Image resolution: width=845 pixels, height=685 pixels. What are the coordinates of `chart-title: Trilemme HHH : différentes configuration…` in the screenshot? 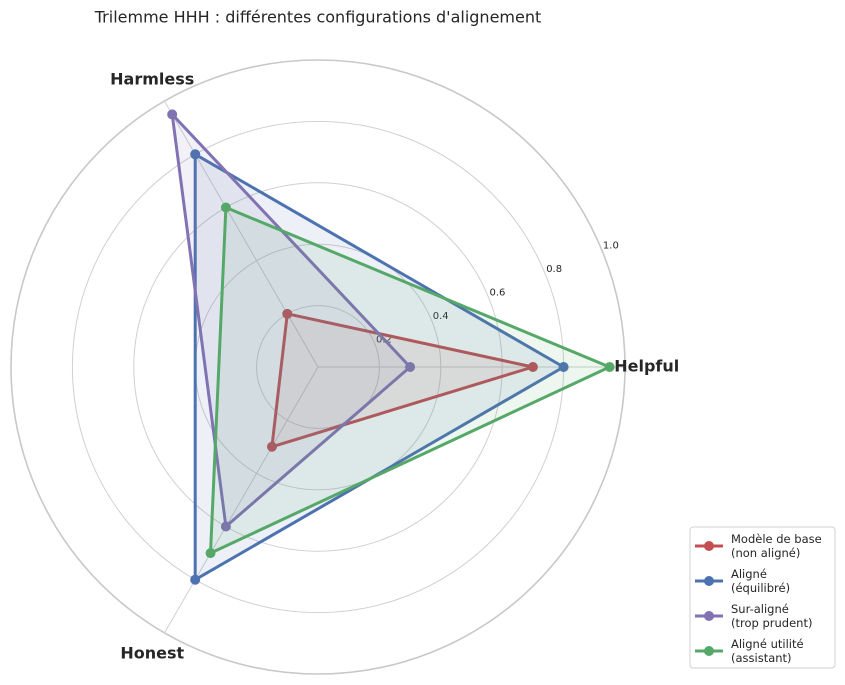 It's located at (318, 17).